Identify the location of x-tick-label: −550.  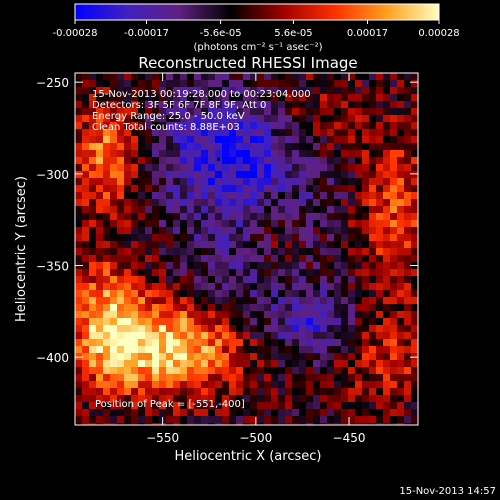
(162, 438).